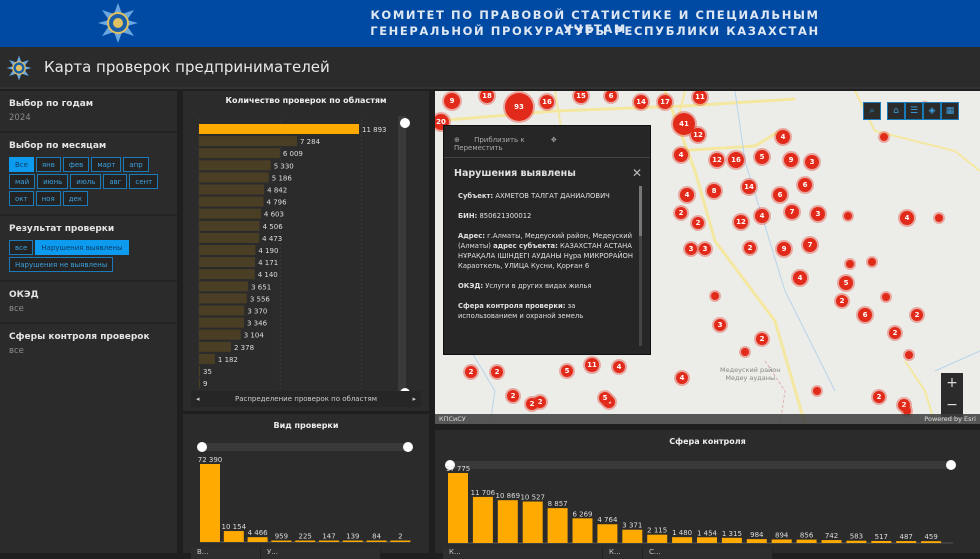  Describe the element at coordinates (402, 257) in the screenshot. I see `region-slider-track` at that location.